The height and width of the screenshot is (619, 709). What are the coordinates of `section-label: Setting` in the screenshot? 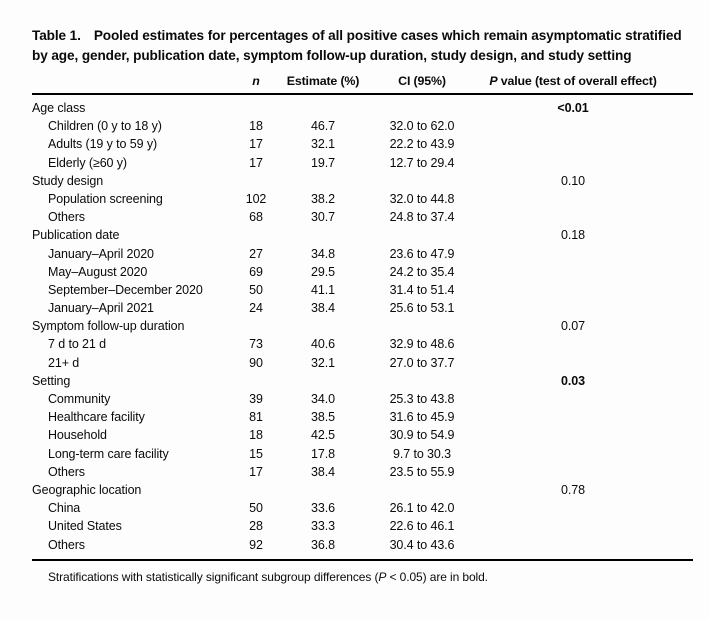 It's located at (51, 380).